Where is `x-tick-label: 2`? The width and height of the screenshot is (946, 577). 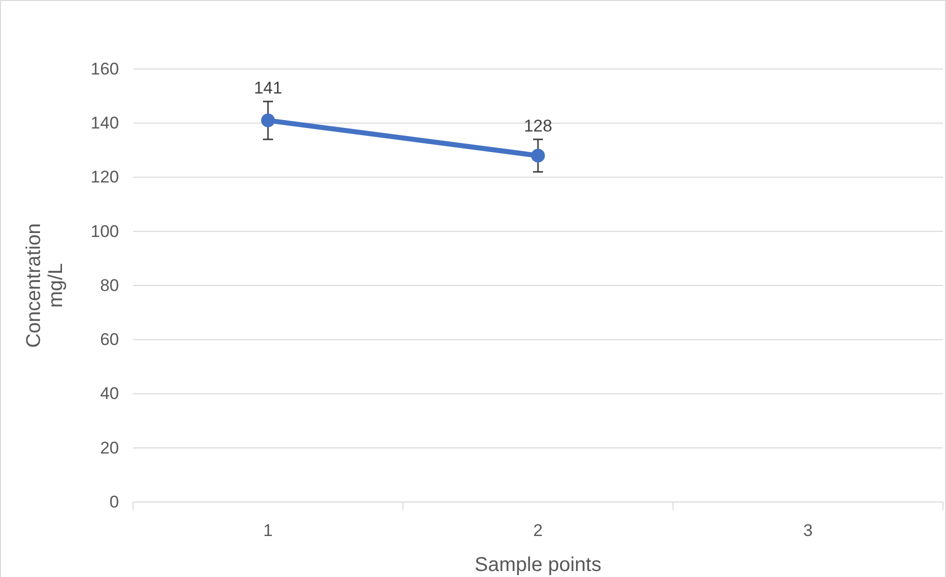 x-tick-label: 2 is located at coordinates (538, 530).